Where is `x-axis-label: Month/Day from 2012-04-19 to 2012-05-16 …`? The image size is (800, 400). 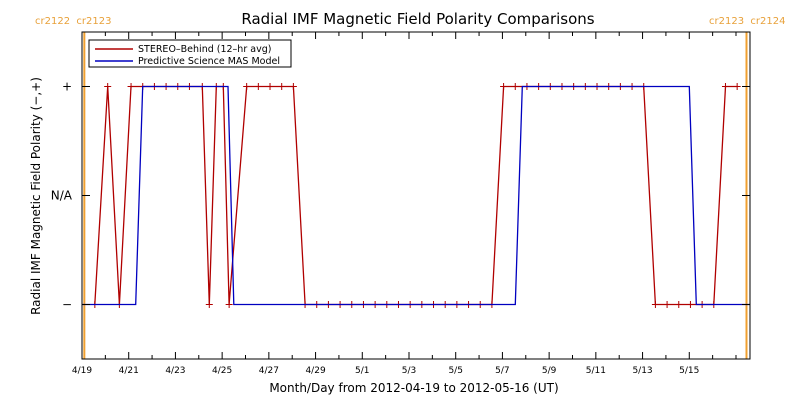
x-axis-label: Month/Day from 2012-04-19 to 2012-05-16 … is located at coordinates (413, 388).